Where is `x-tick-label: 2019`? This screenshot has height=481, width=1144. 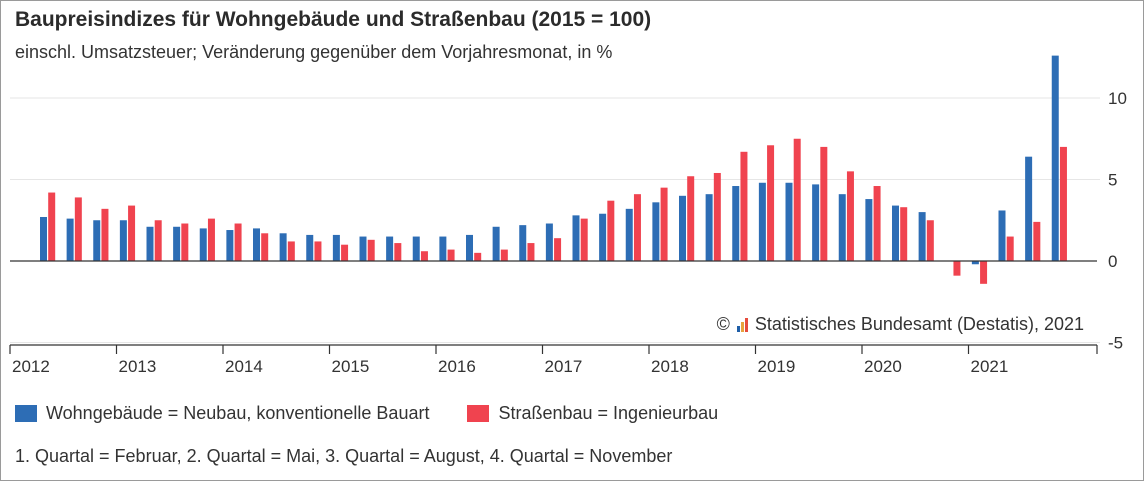
x-tick-label: 2019 is located at coordinates (777, 366).